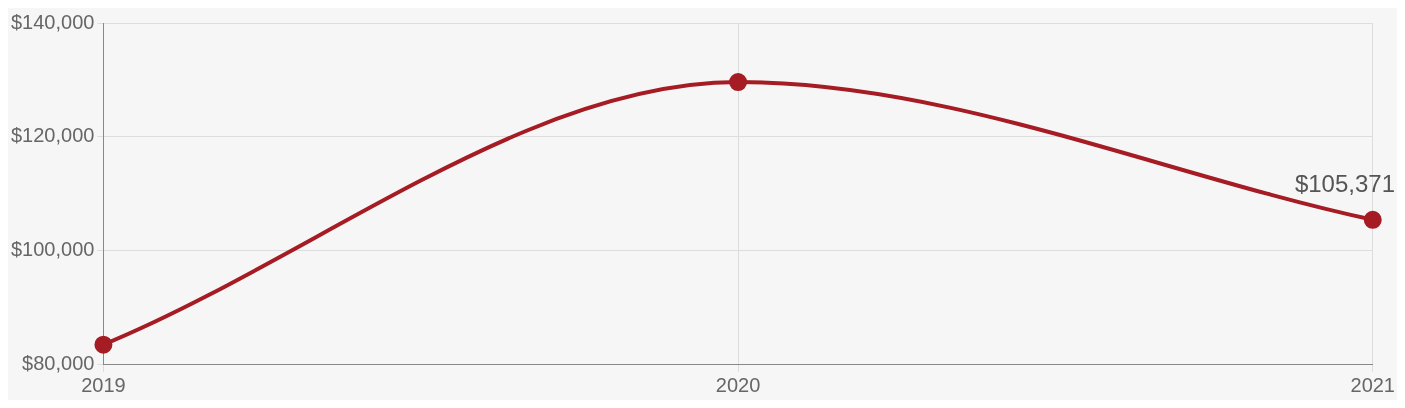 Image resolution: width=1405 pixels, height=408 pixels. What do you see at coordinates (53, 21) in the screenshot?
I see `y-tick-label: $140,000` at bounding box center [53, 21].